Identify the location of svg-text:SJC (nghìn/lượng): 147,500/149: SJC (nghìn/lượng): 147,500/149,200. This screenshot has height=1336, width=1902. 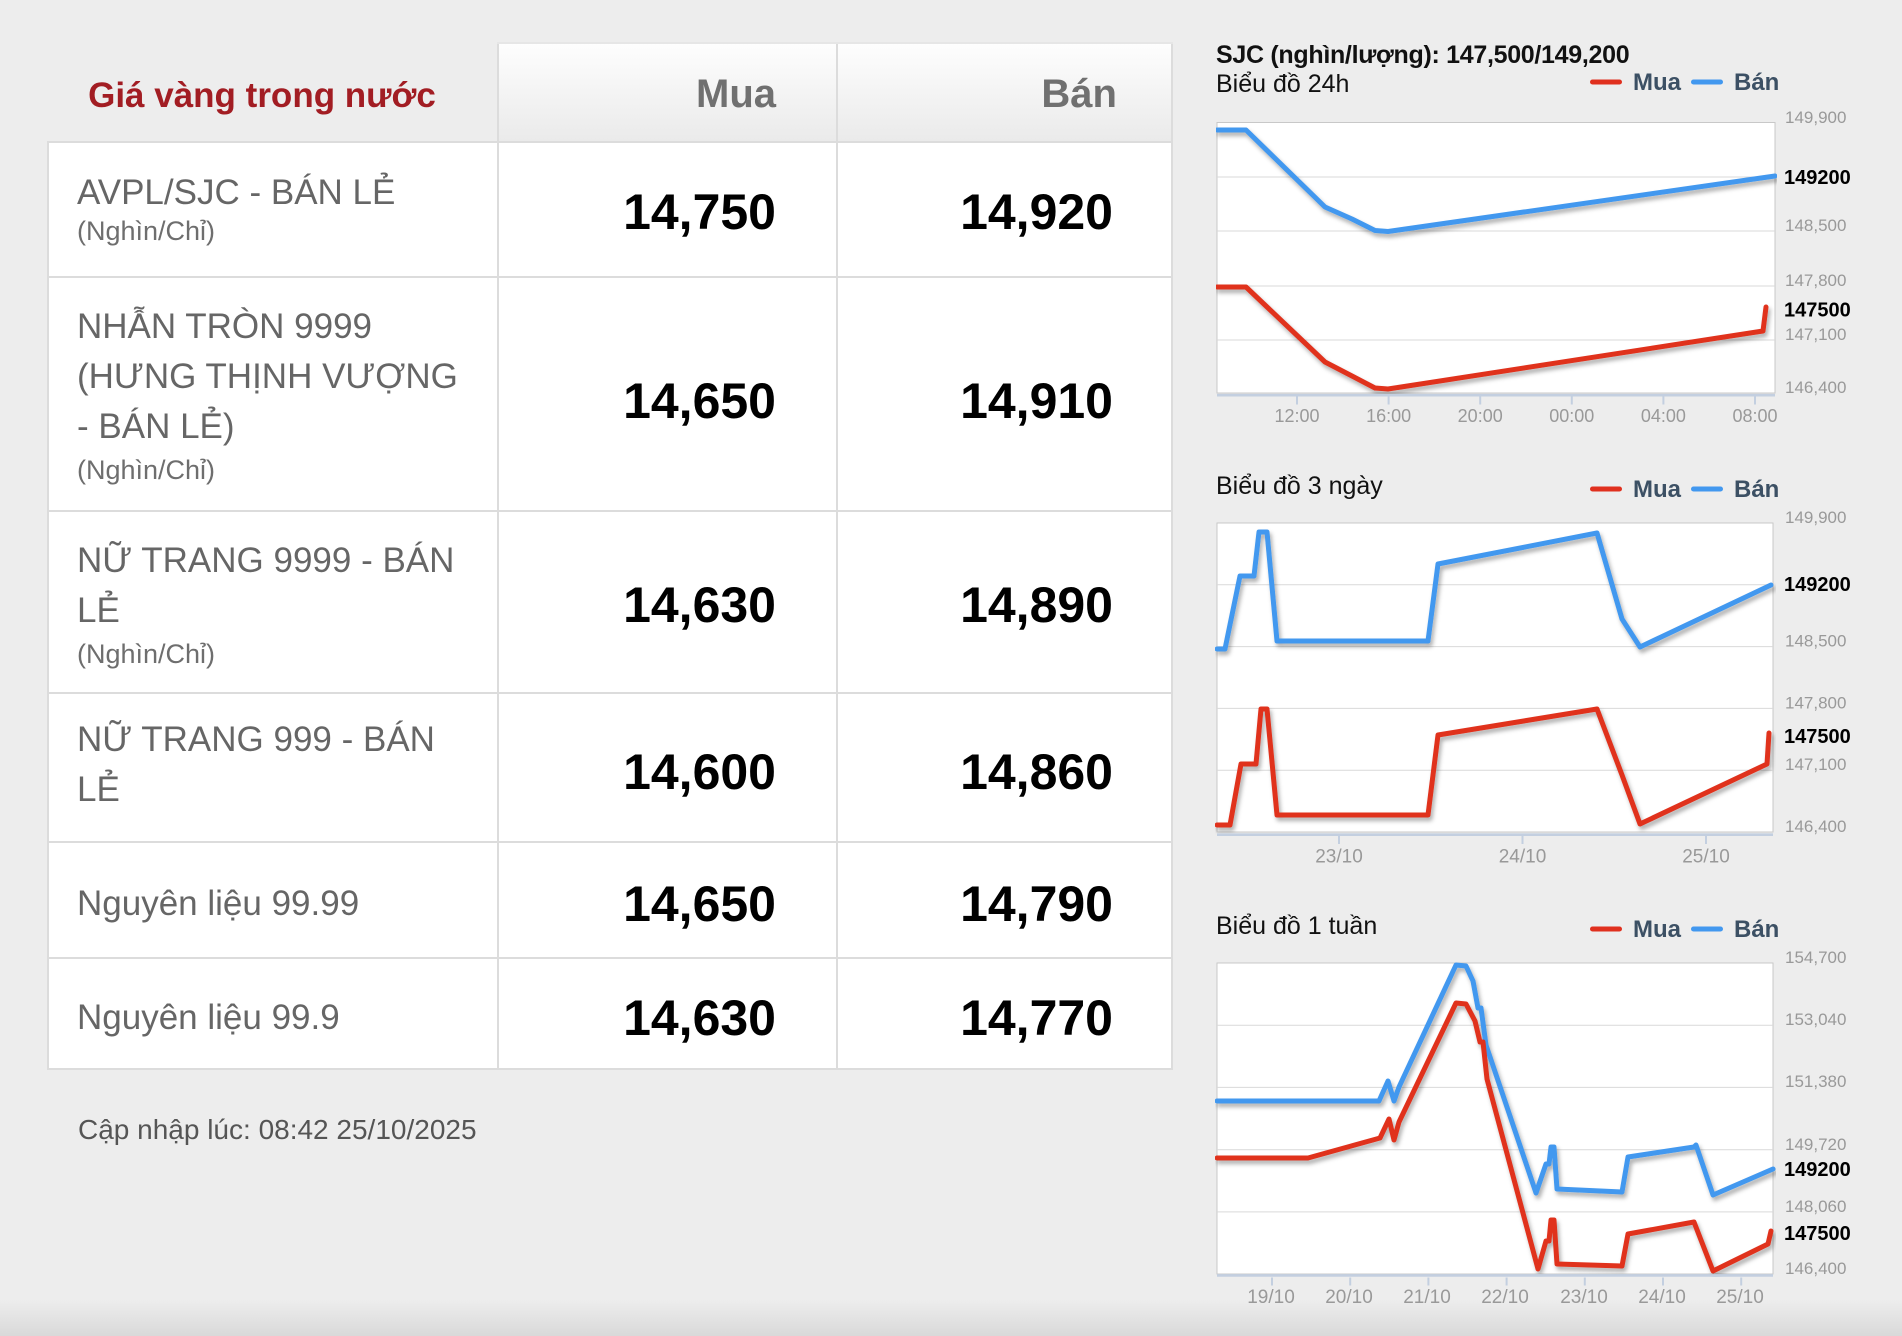
(1422, 55).